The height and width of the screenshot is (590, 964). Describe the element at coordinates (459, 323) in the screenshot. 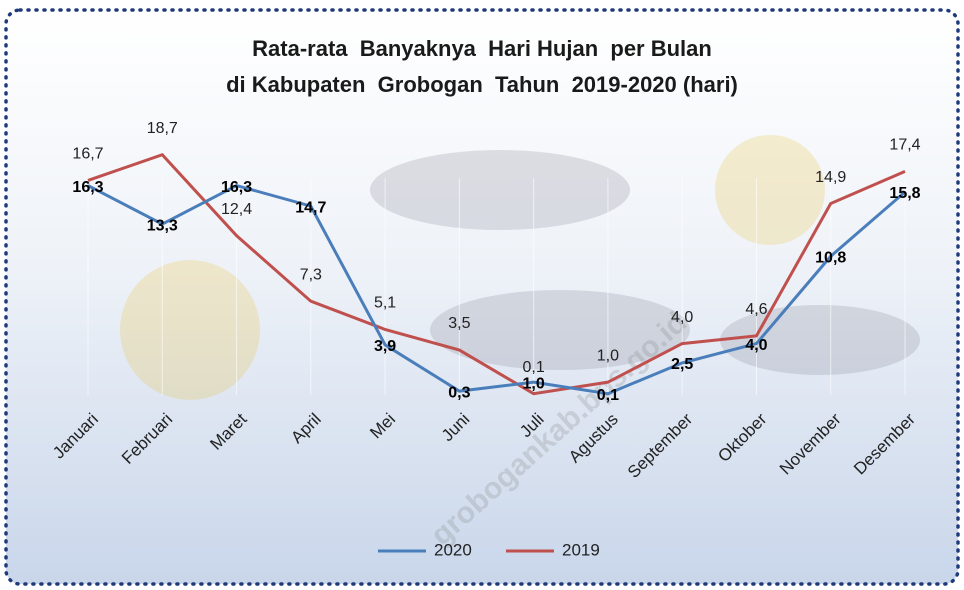

I see `data-label: 3,5` at that location.